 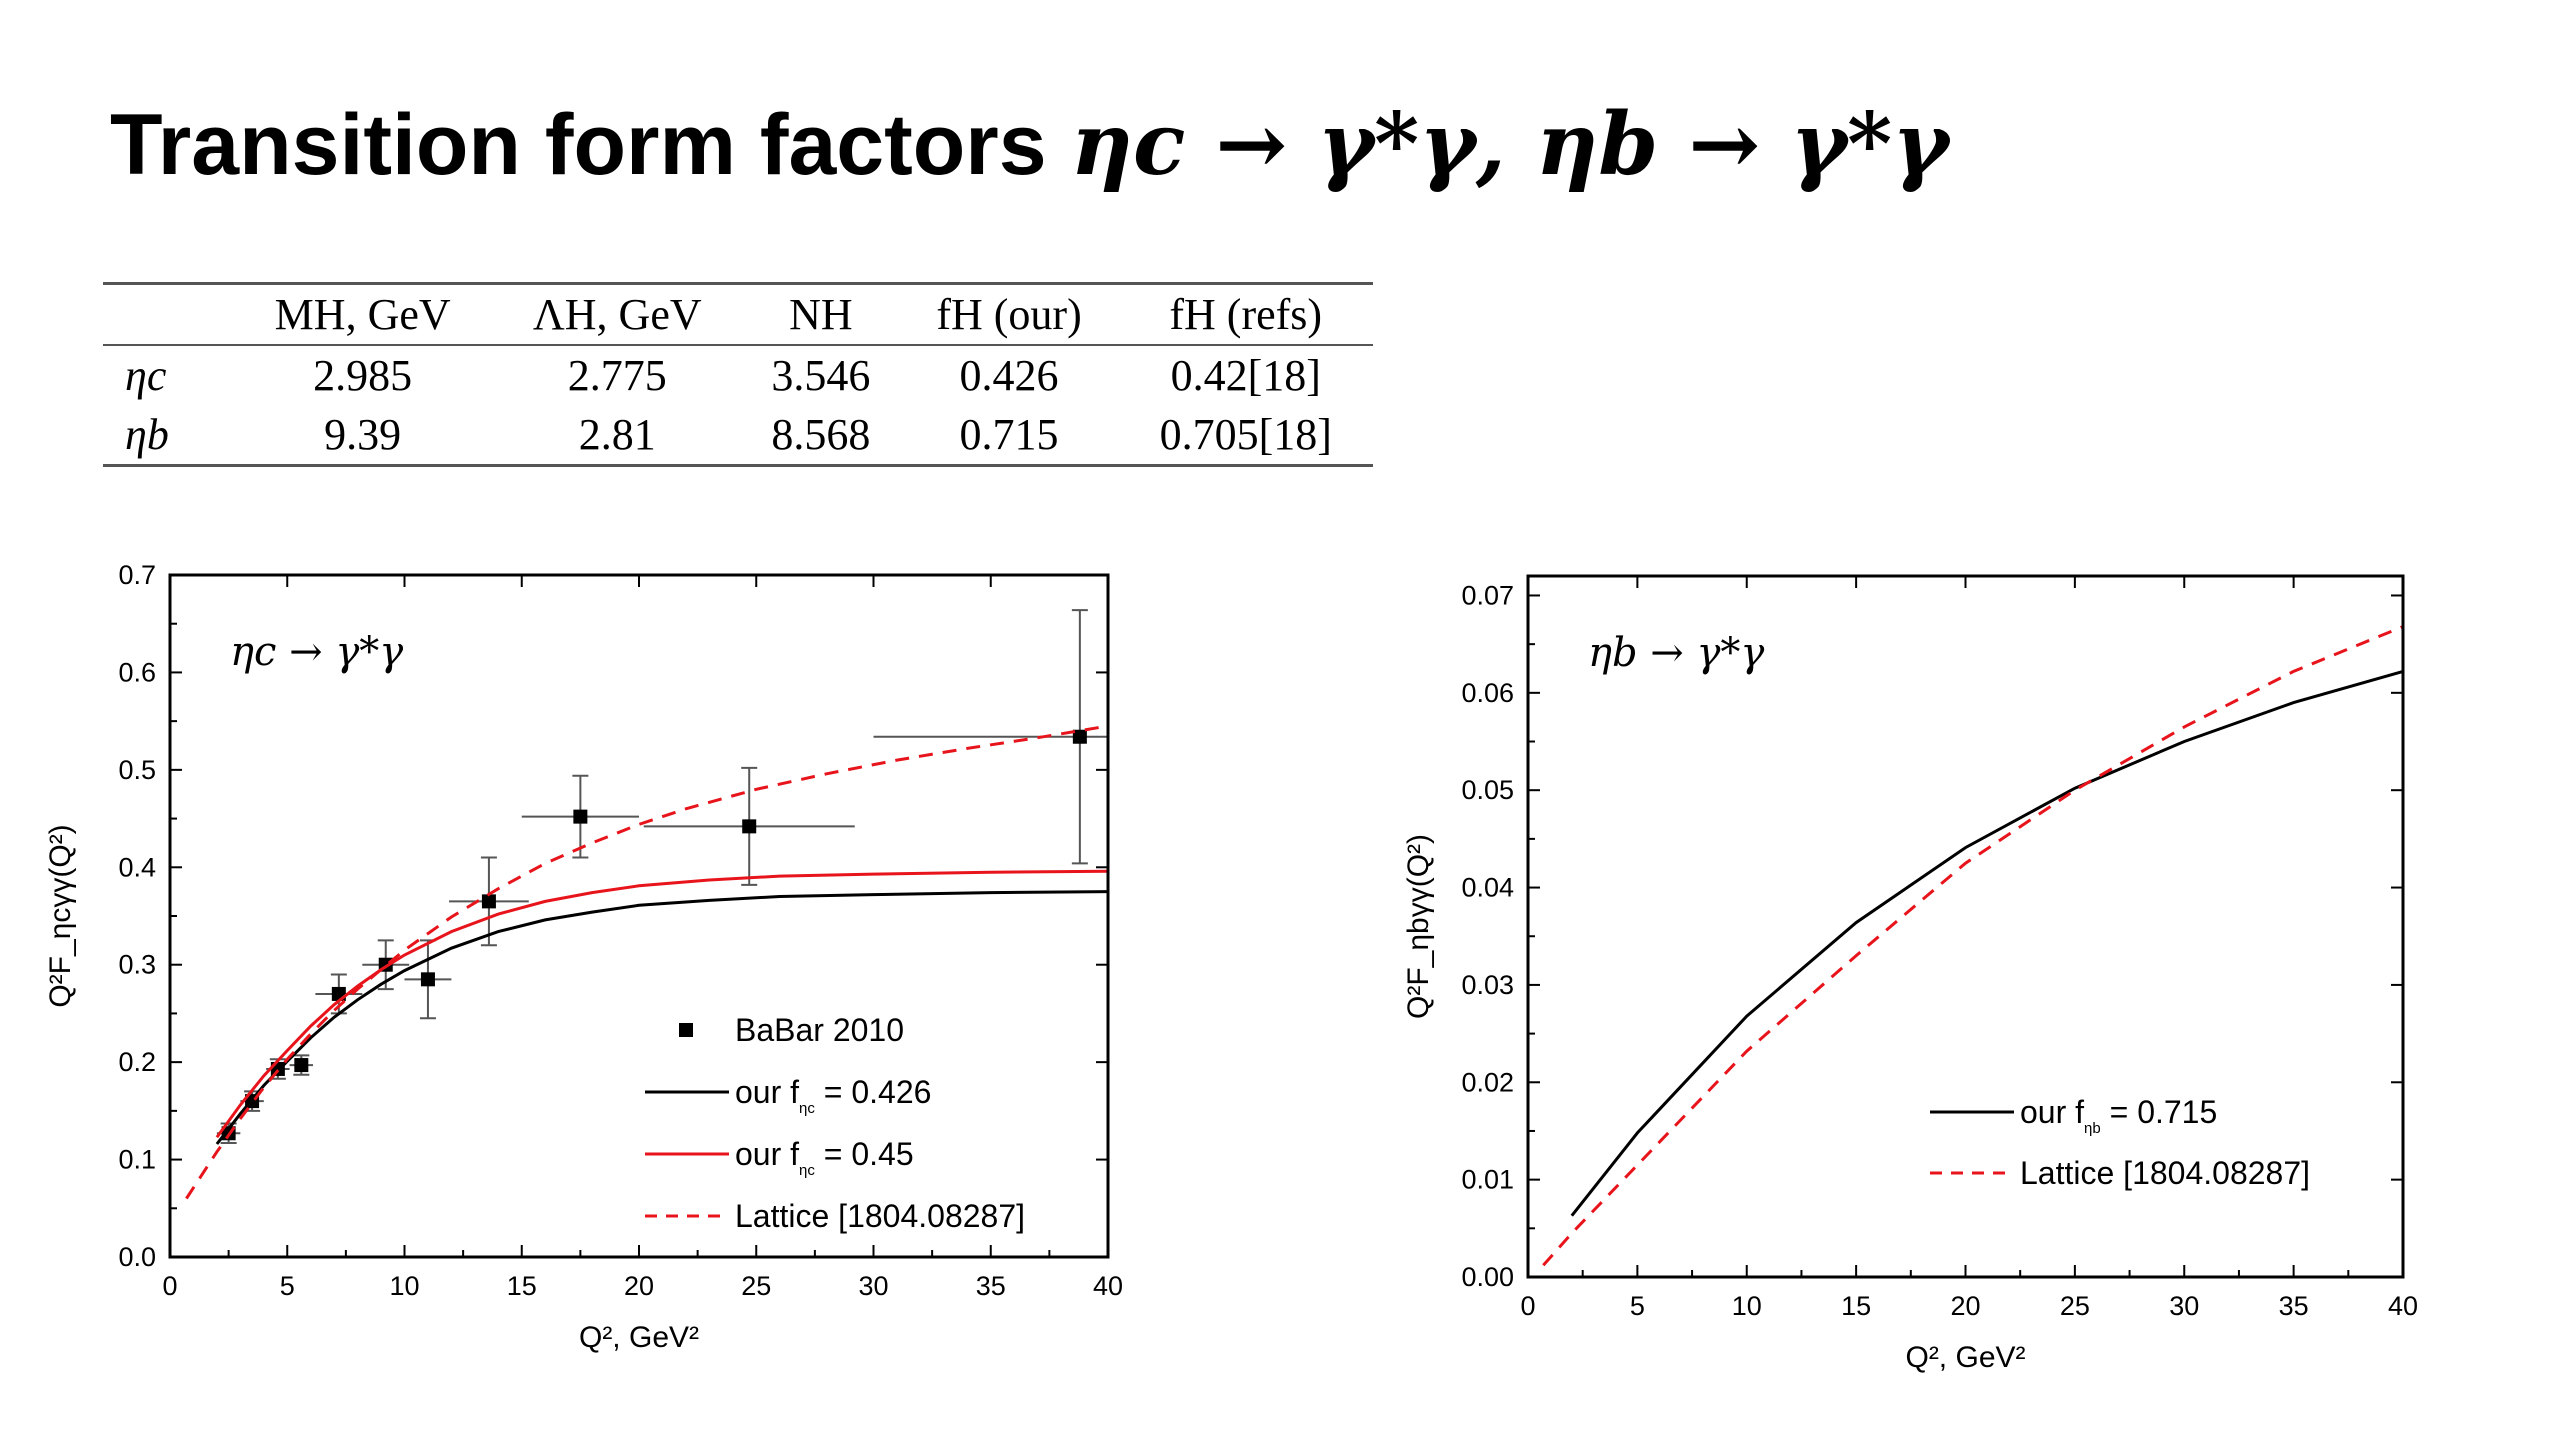 What do you see at coordinates (738, 314) in the screenshot?
I see `table-header-row: MH, GeV ΛH, GeV NH fH (our) fH (refs)` at bounding box center [738, 314].